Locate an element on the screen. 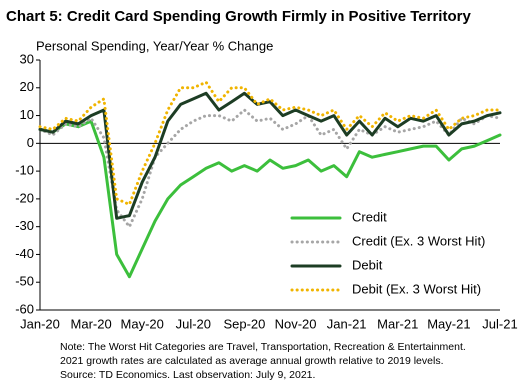 The image size is (520, 386). y-tick-label: 20 is located at coordinates (27, 86).